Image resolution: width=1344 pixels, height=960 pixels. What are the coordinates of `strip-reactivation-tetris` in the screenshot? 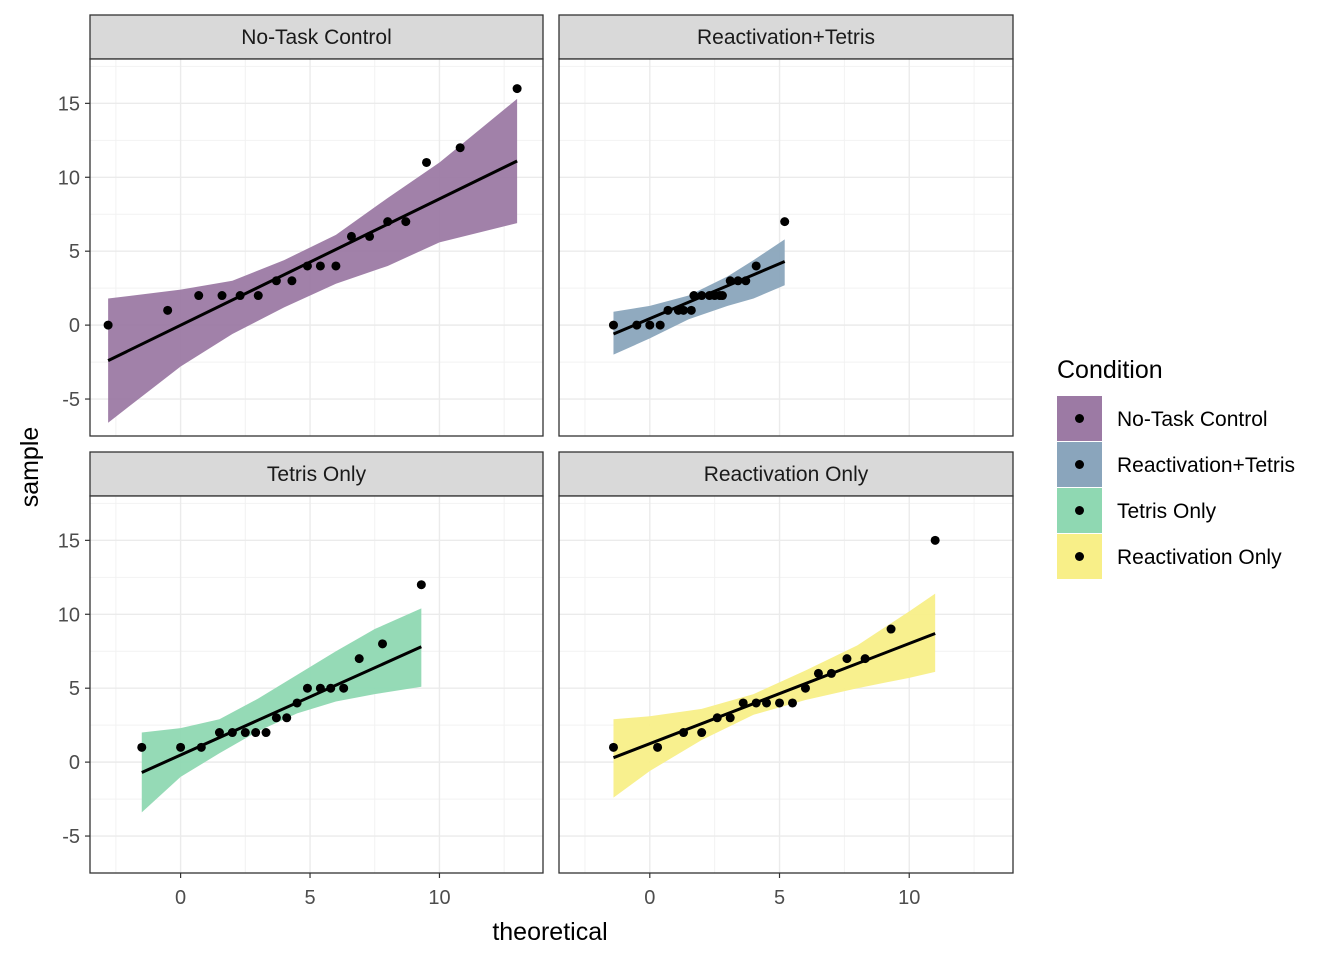 It's located at (786, 37).